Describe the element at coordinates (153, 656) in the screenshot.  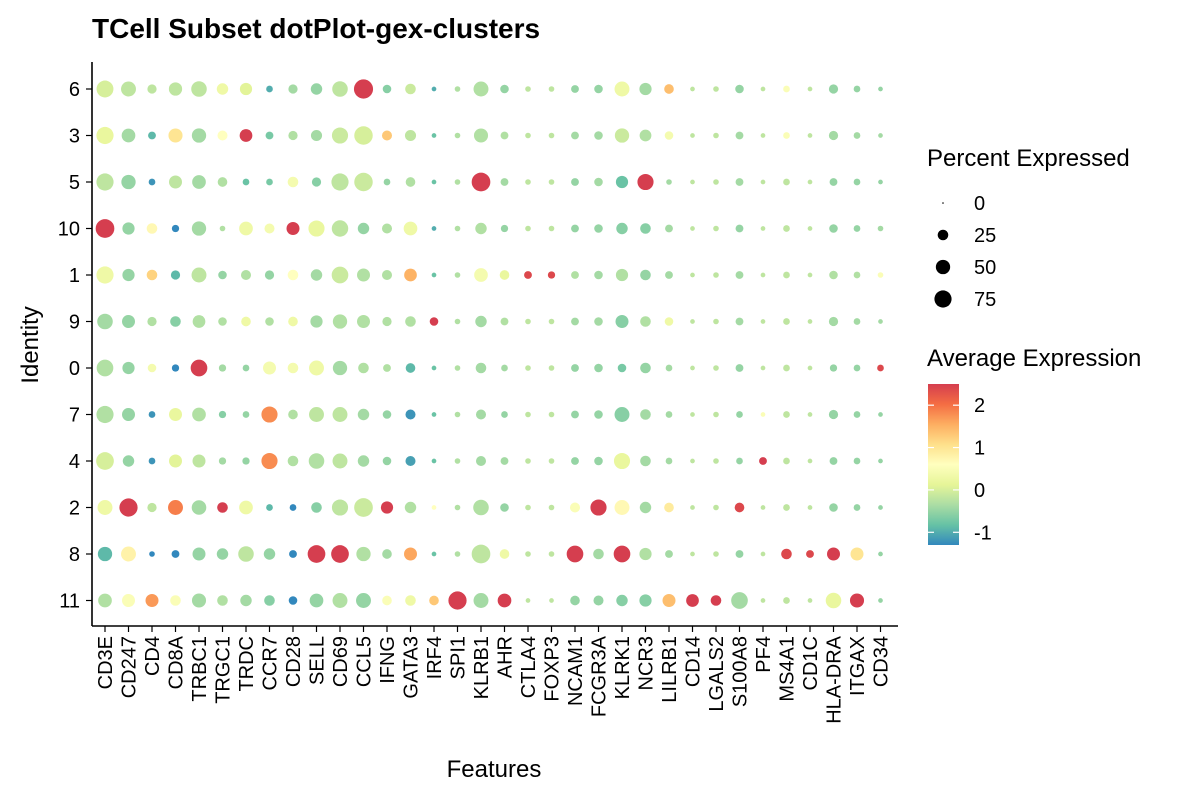
I see `x-tick-label: CD4` at that location.